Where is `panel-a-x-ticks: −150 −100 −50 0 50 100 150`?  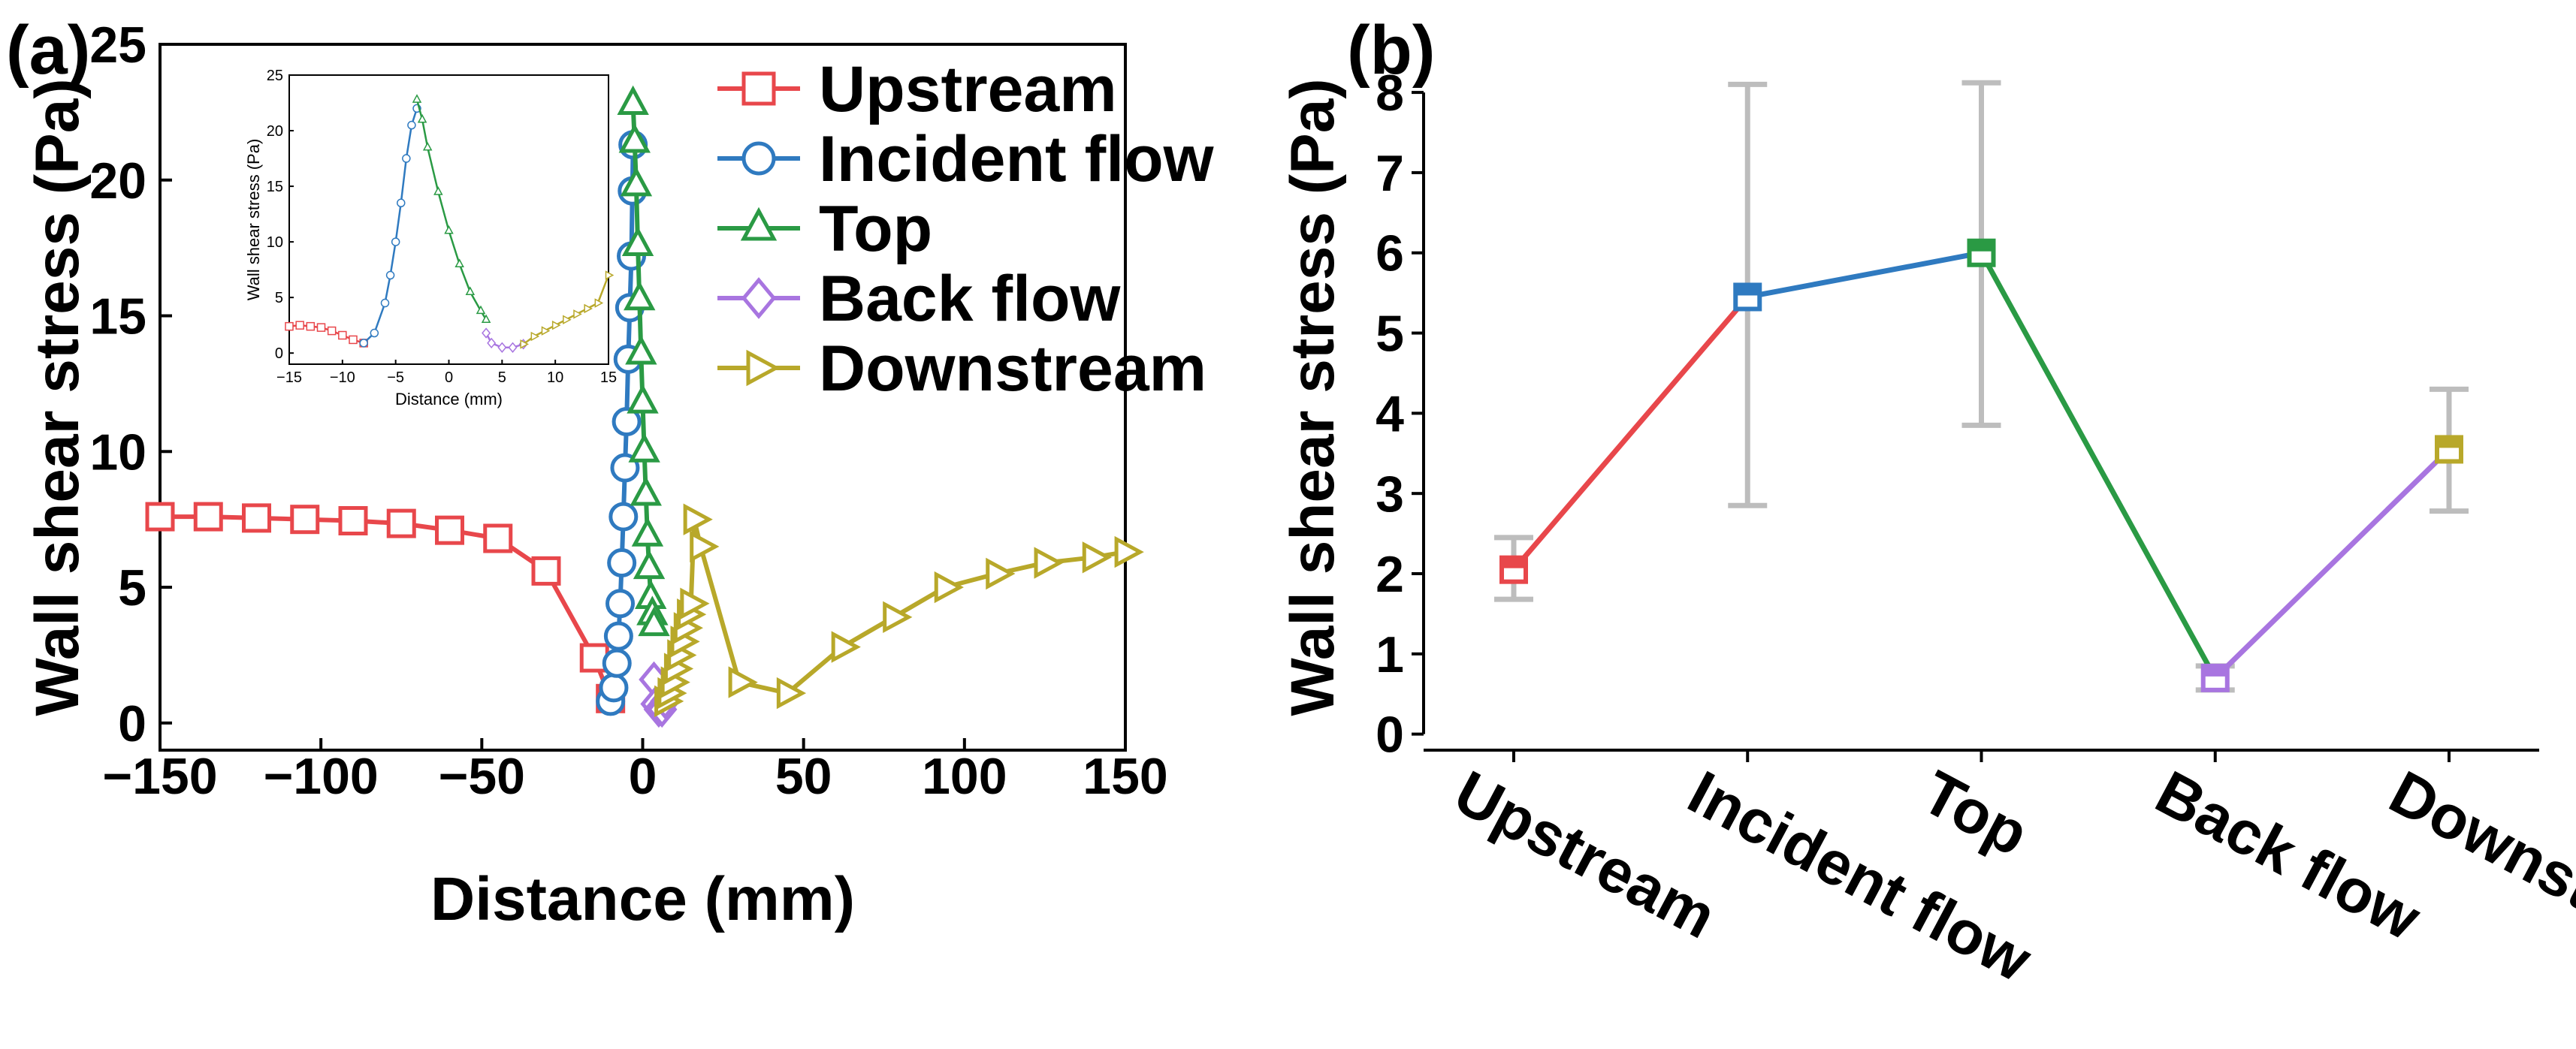
panel-a-x-ticks: −150 −100 −50 0 50 100 150 is located at coordinates (635, 771).